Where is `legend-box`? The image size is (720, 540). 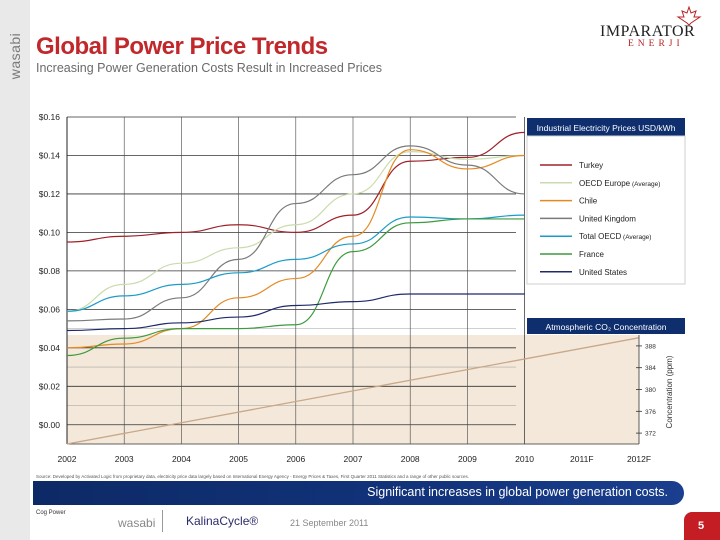 legend-box is located at coordinates (606, 210).